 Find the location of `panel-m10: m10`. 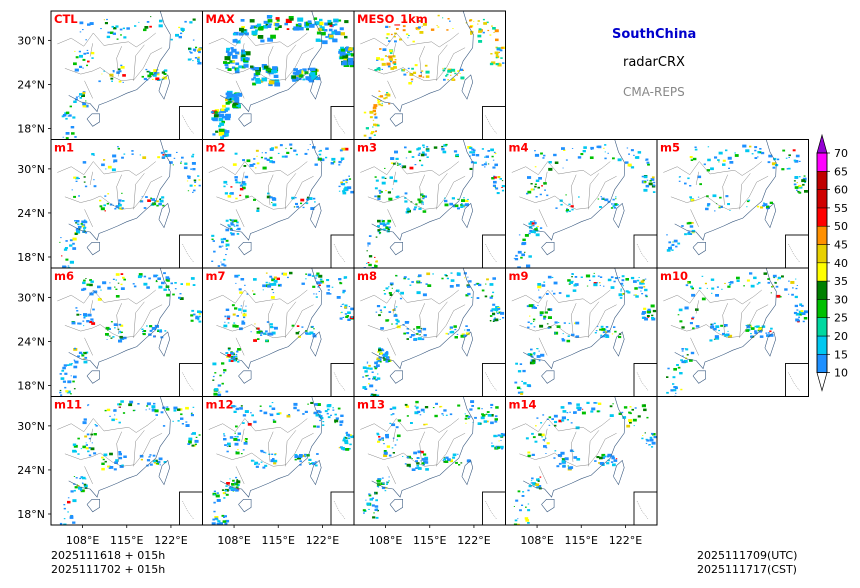

panel-m10: m10 is located at coordinates (732, 332).